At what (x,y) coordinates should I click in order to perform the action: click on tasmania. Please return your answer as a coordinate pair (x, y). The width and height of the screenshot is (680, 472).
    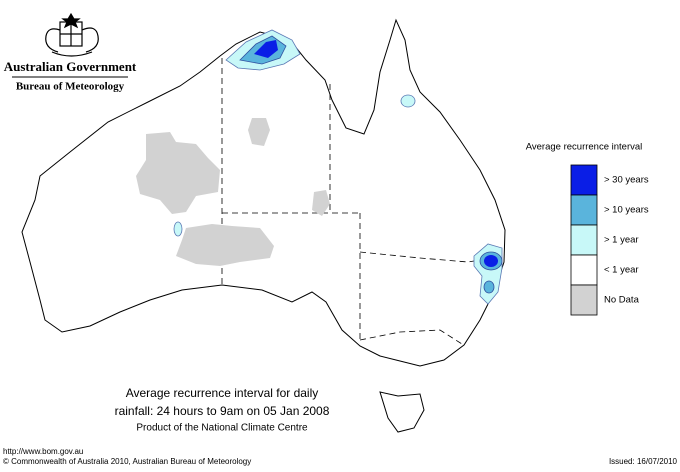
    Looking at the image, I should click on (402, 412).